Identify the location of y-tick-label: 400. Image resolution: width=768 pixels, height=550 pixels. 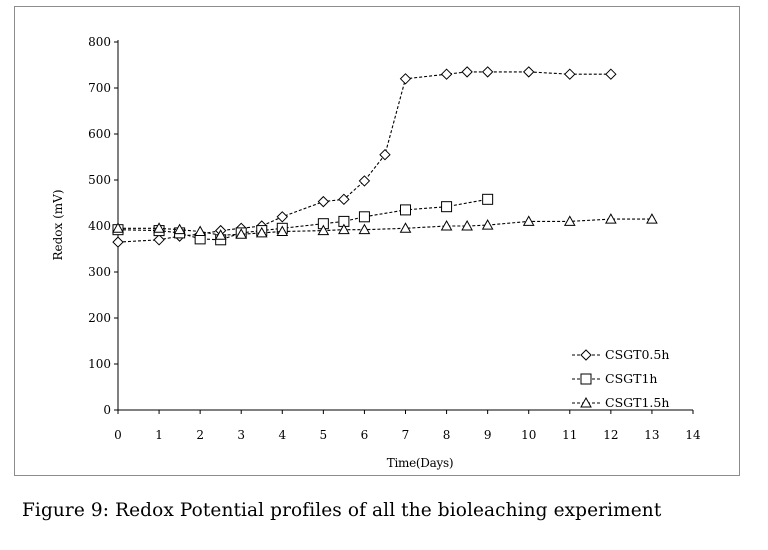
(99, 226).